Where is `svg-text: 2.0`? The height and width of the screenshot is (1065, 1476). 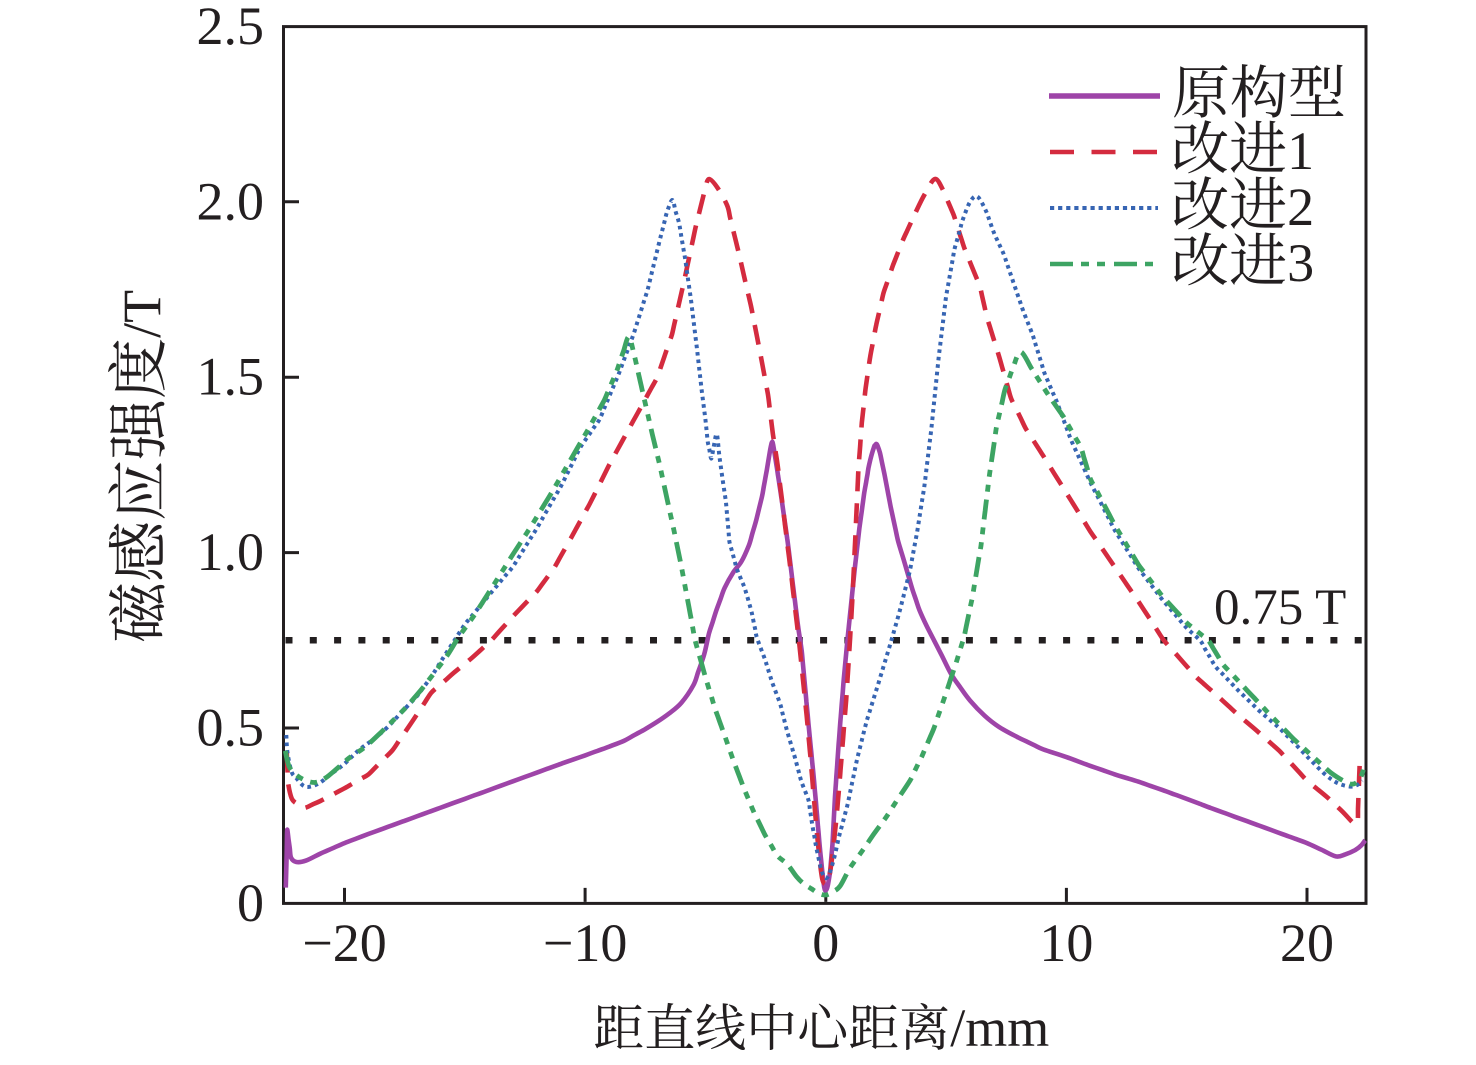
svg-text: 2.0 is located at coordinates (231, 201).